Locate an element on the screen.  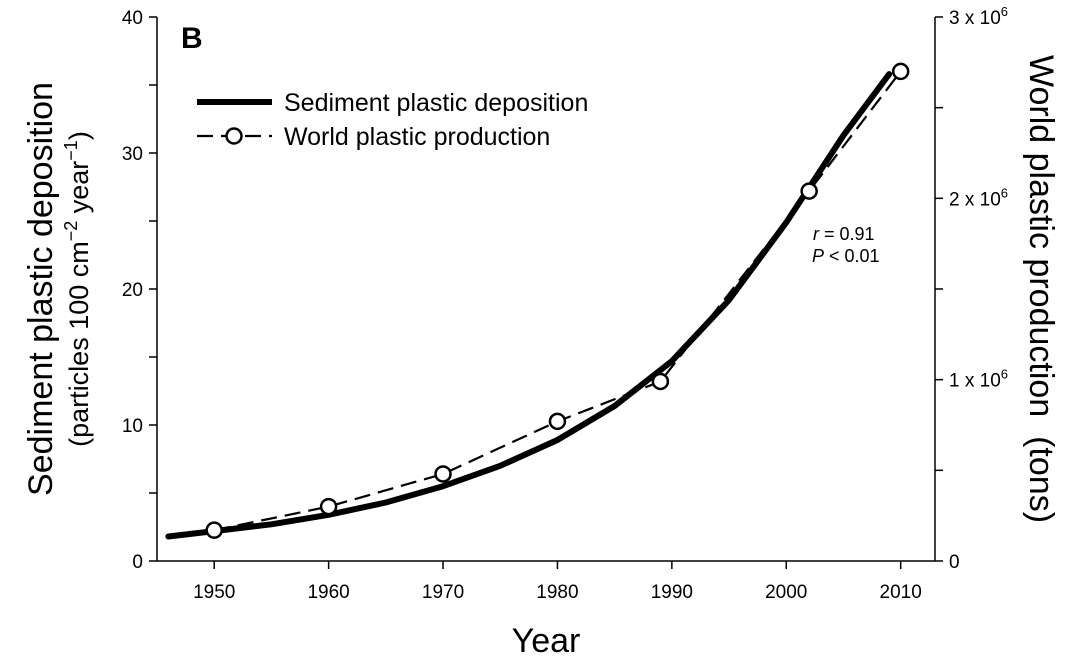
svg-text: (particles 100 cm−2 year−1) is located at coordinates (77, 289).